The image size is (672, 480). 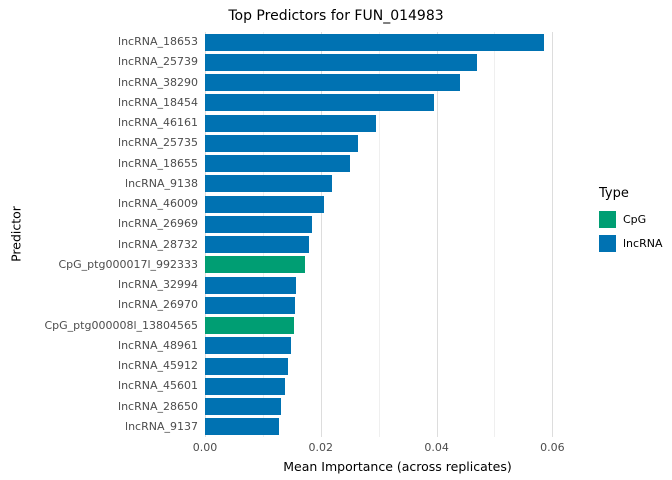 I want to click on y-tick-label: lncRNA_46161, so click(x=158, y=123).